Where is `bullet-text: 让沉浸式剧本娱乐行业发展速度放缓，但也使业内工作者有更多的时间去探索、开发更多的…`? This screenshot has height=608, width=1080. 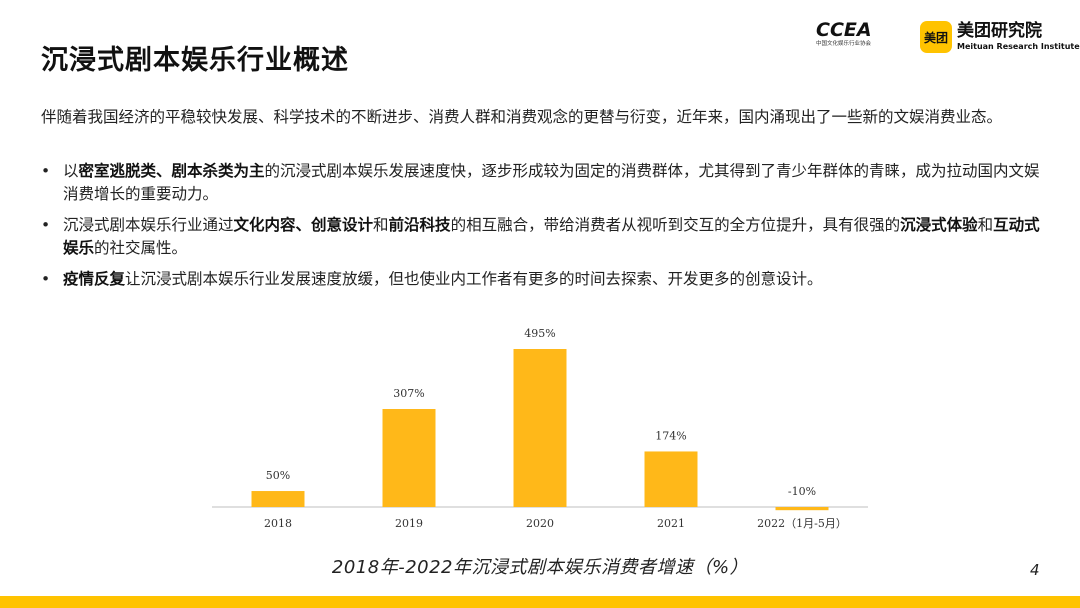
bullet-text: 让沉浸式剧本娱乐行业发展速度放缓，但也使业内工作者有更多的时间去探索、开发更多的… is located at coordinates (474, 279).